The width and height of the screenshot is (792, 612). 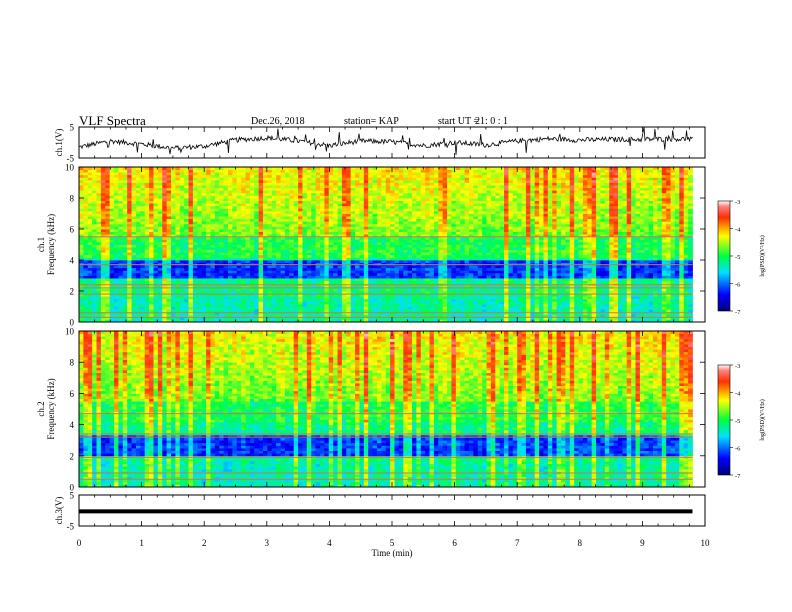 What do you see at coordinates (738, 394) in the screenshot?
I see `ch2-colorbar-tick-1: -4` at bounding box center [738, 394].